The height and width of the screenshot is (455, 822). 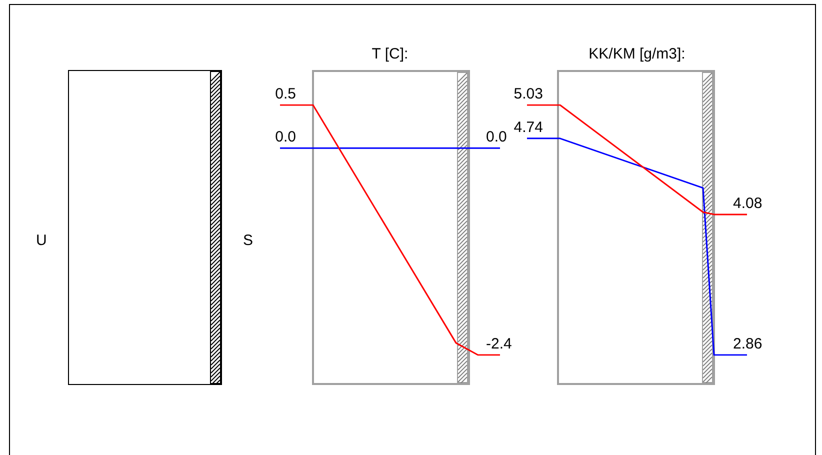 I want to click on data-label: 2.86, so click(x=747, y=344).